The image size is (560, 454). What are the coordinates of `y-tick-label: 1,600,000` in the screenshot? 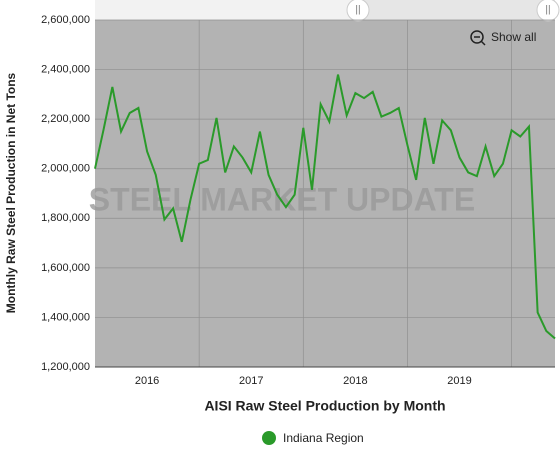 It's located at (65, 268).